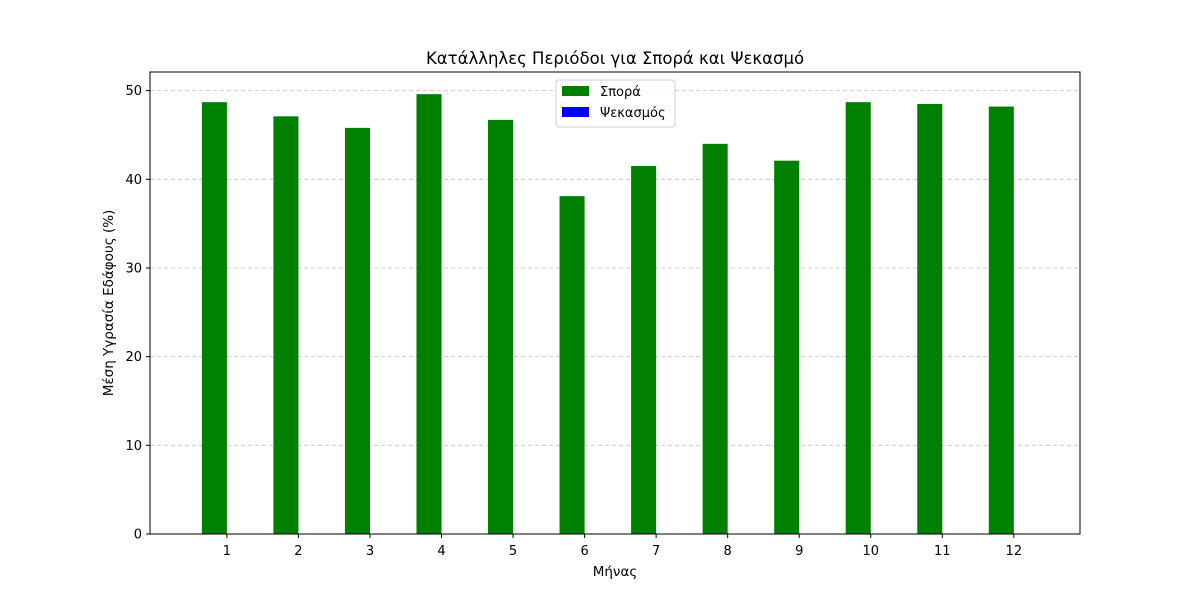 This screenshot has height=600, width=1200. I want to click on x-tick-label: 7, so click(656, 551).